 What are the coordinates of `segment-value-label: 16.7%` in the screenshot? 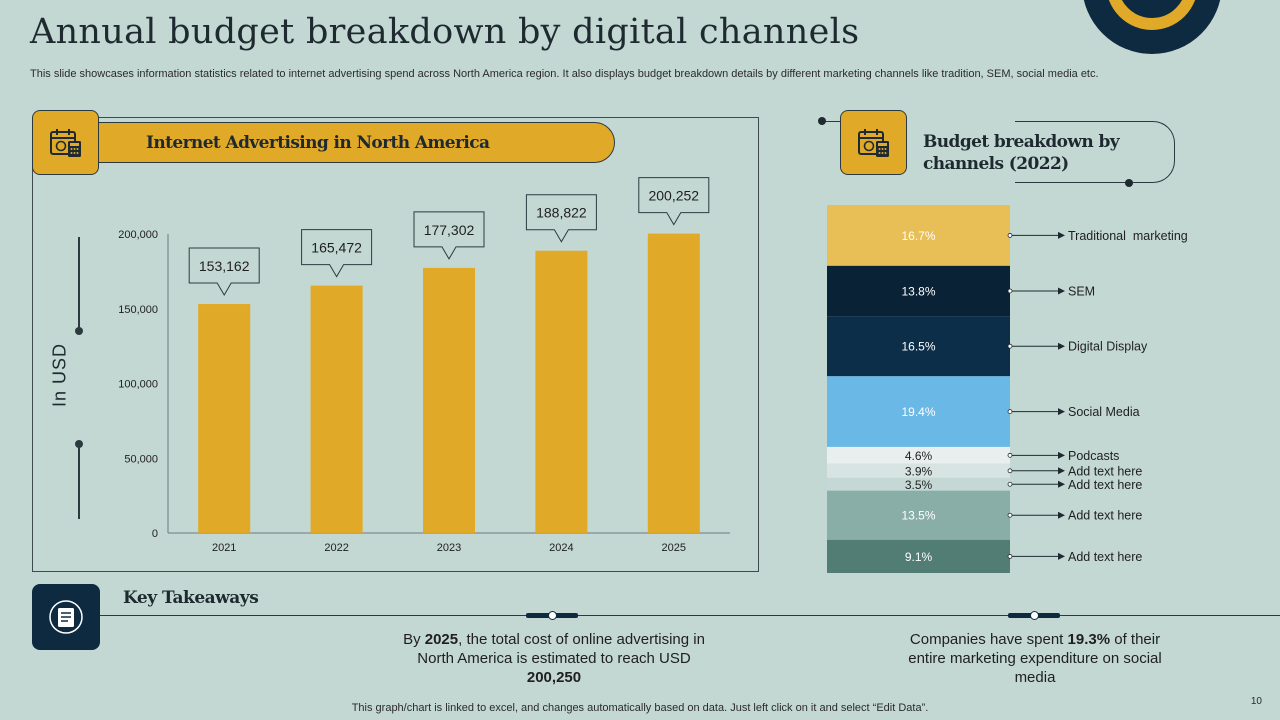 It's located at (918, 236).